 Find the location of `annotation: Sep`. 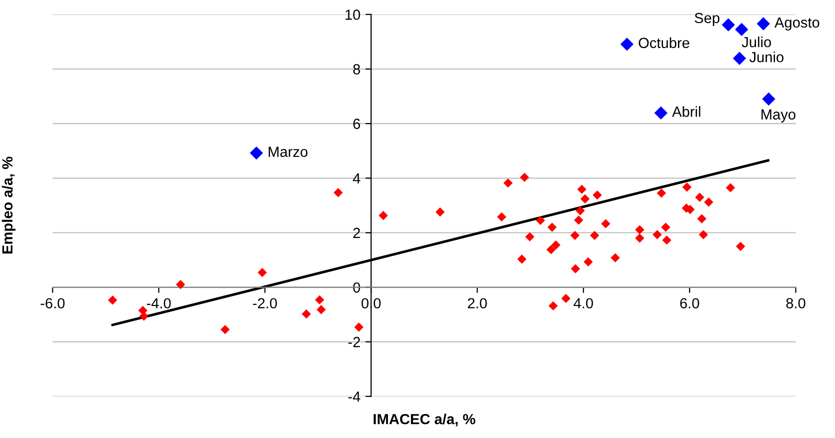

annotation: Sep is located at coordinates (707, 19).